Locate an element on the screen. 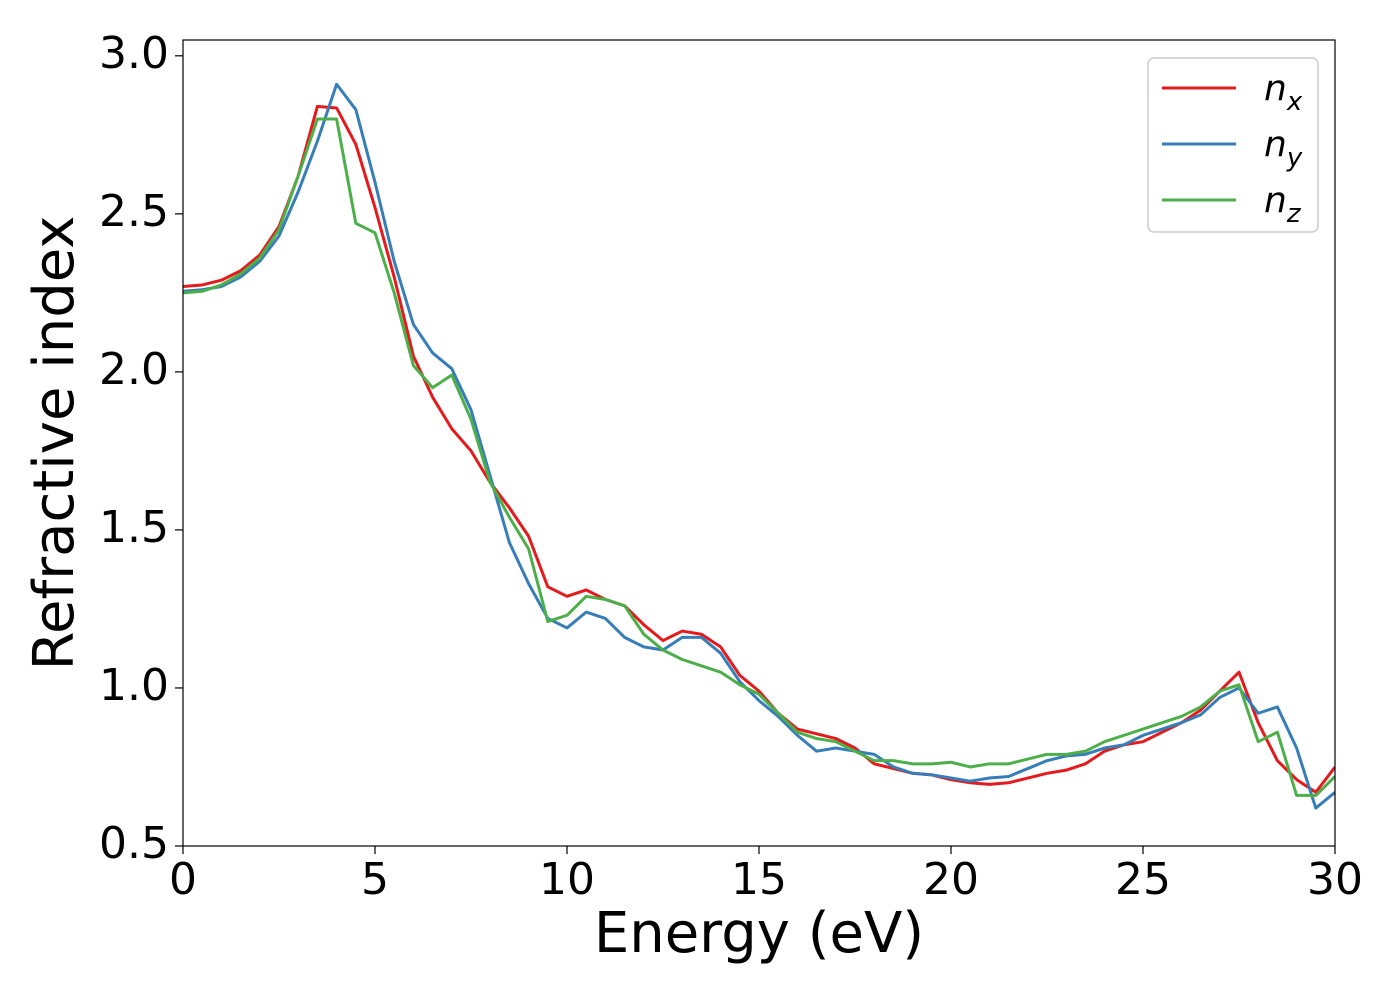  y-tick-label: 0.5 is located at coordinates (134, 843).